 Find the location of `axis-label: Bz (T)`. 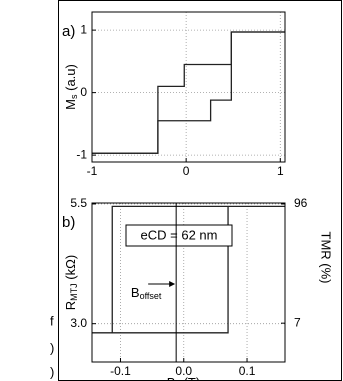

axis-label: Bz (T) is located at coordinates (183, 378).